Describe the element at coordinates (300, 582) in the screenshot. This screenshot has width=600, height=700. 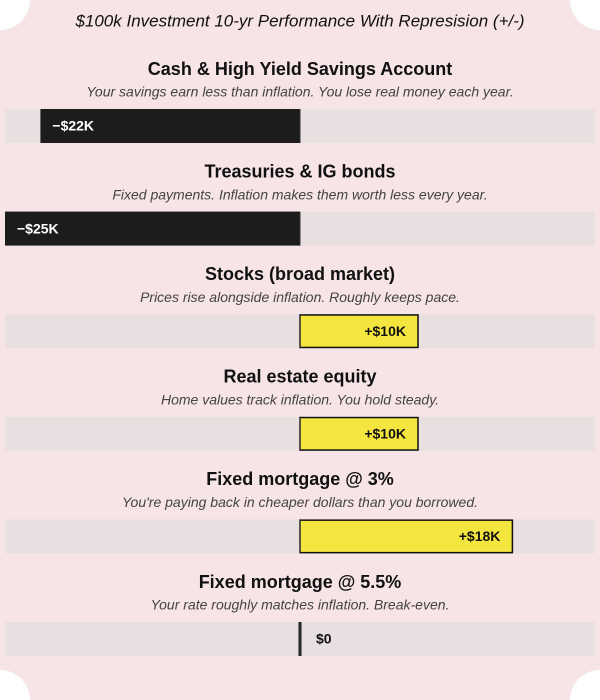
I see `category-title: Fixed mortgage @ 5.5%` at that location.